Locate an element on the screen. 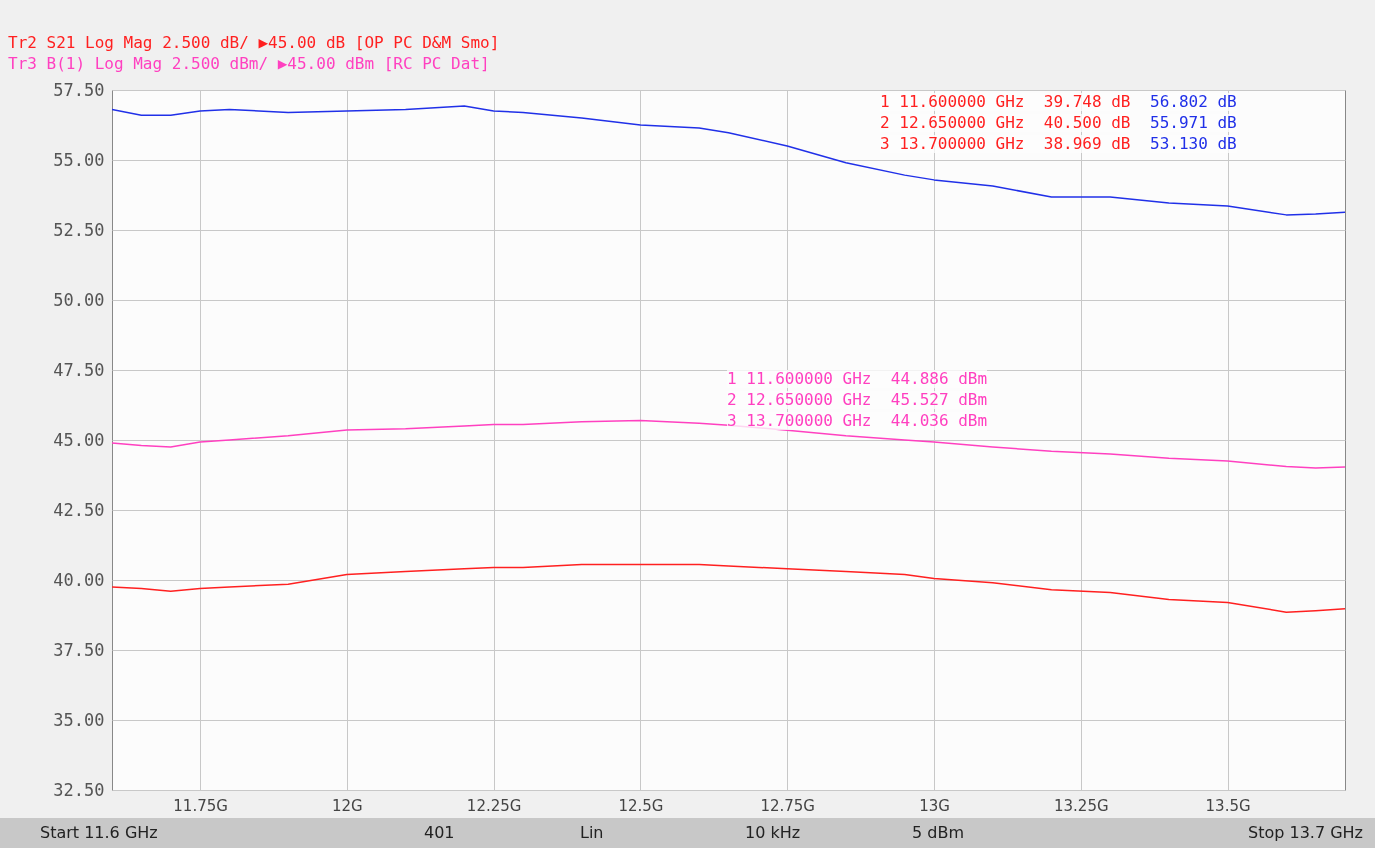  text: Stop 13.7 GHz is located at coordinates (1305, 832).